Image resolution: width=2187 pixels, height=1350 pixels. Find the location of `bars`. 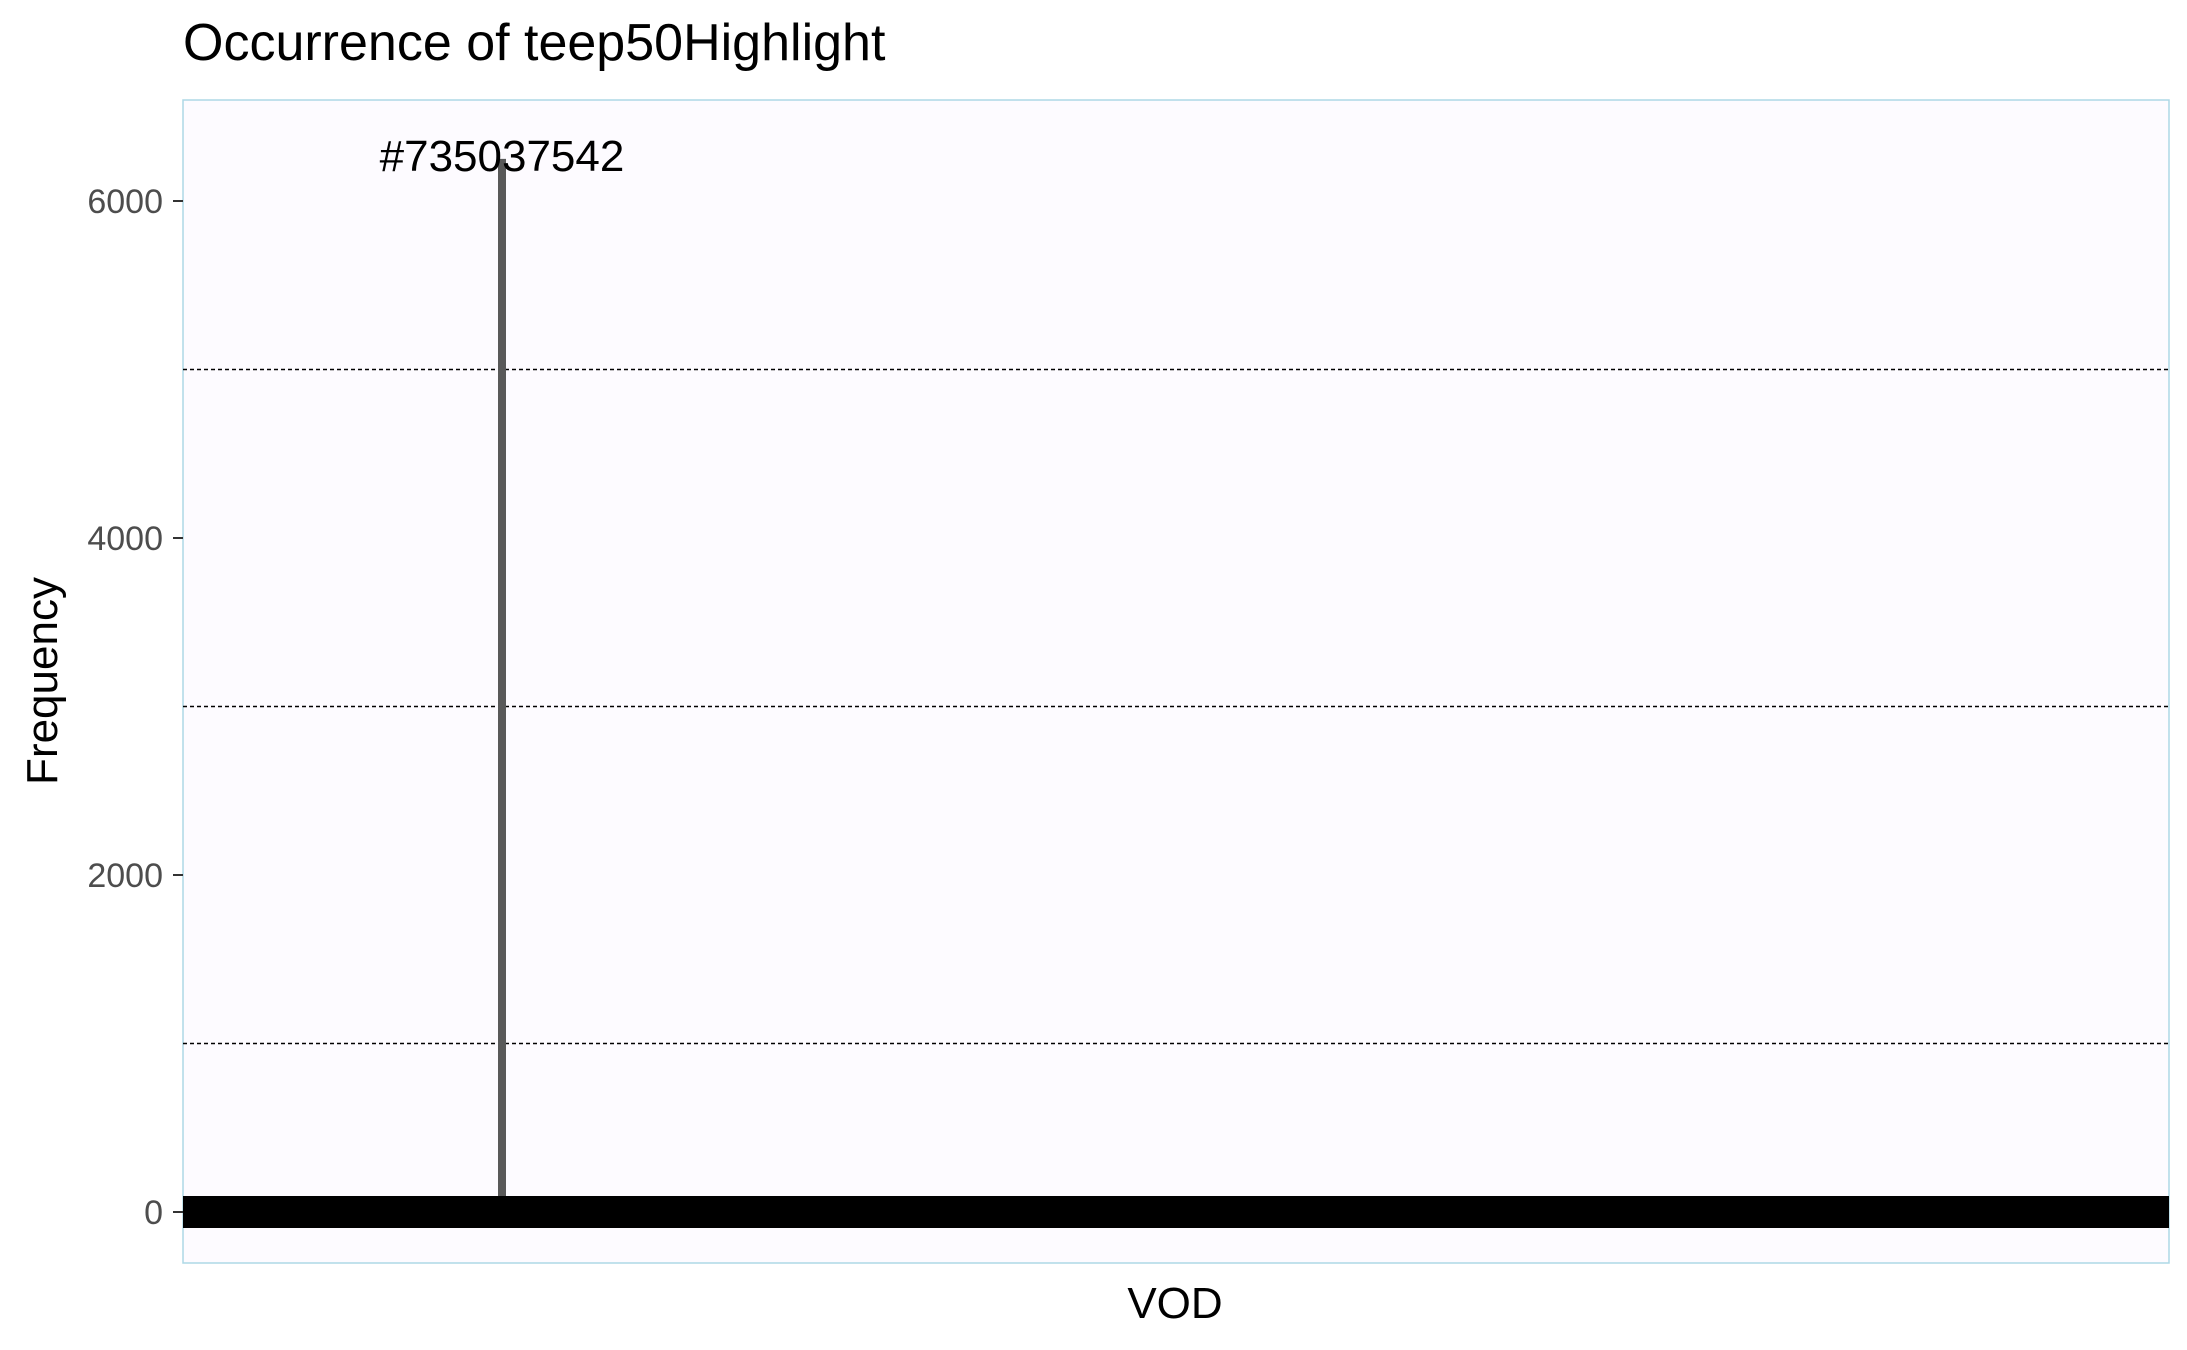

bars is located at coordinates (502, 677).